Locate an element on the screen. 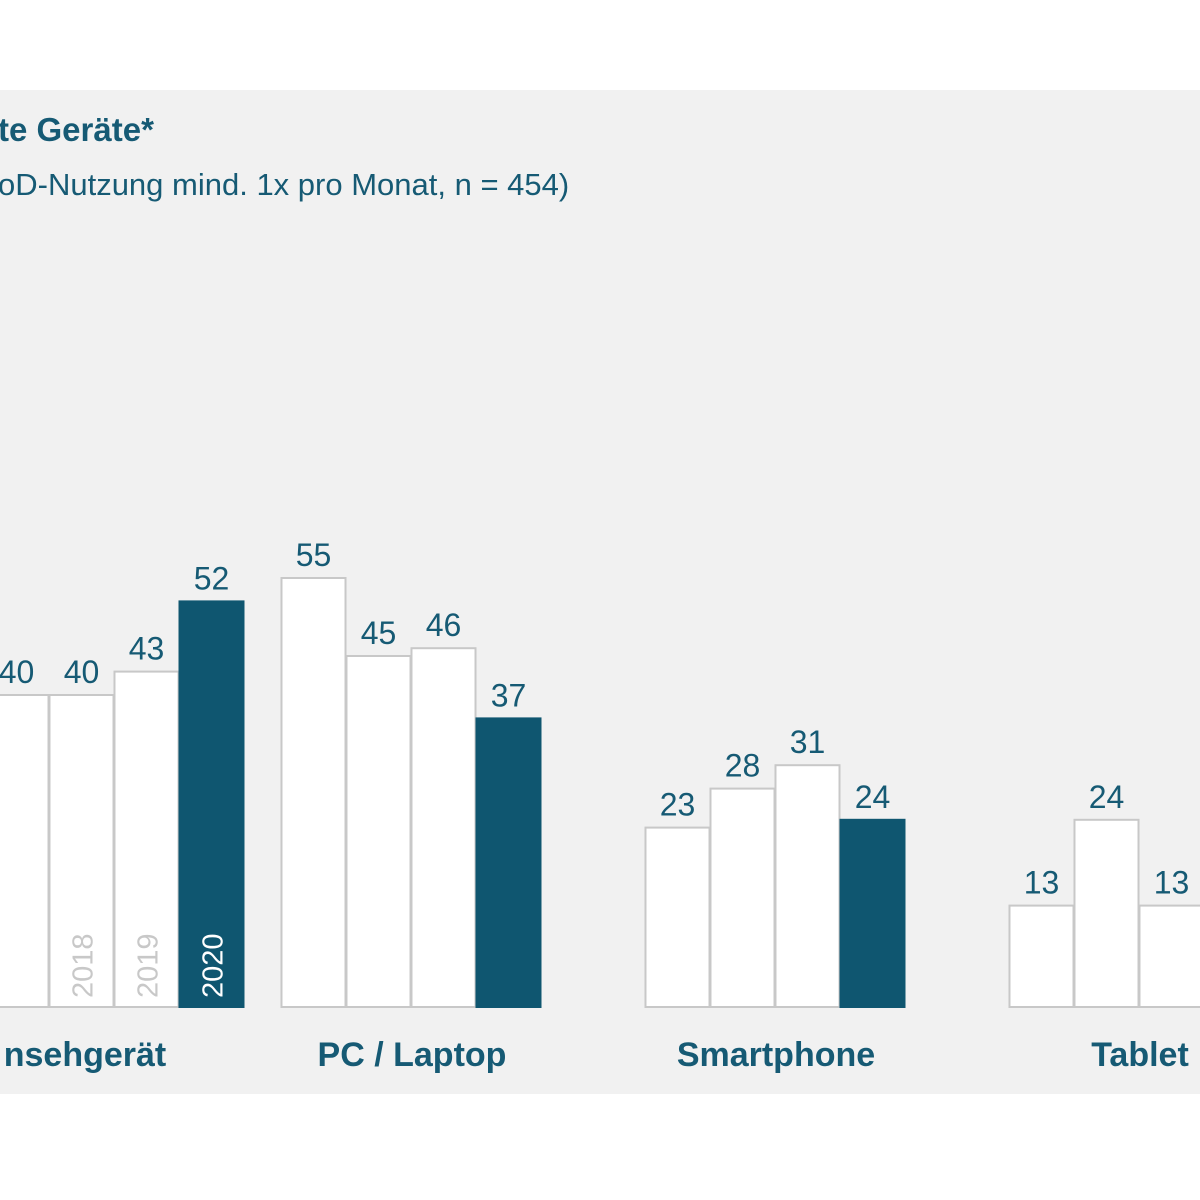 The image size is (1200, 1200). bar-pc-laptop-2020 is located at coordinates (508, 863).